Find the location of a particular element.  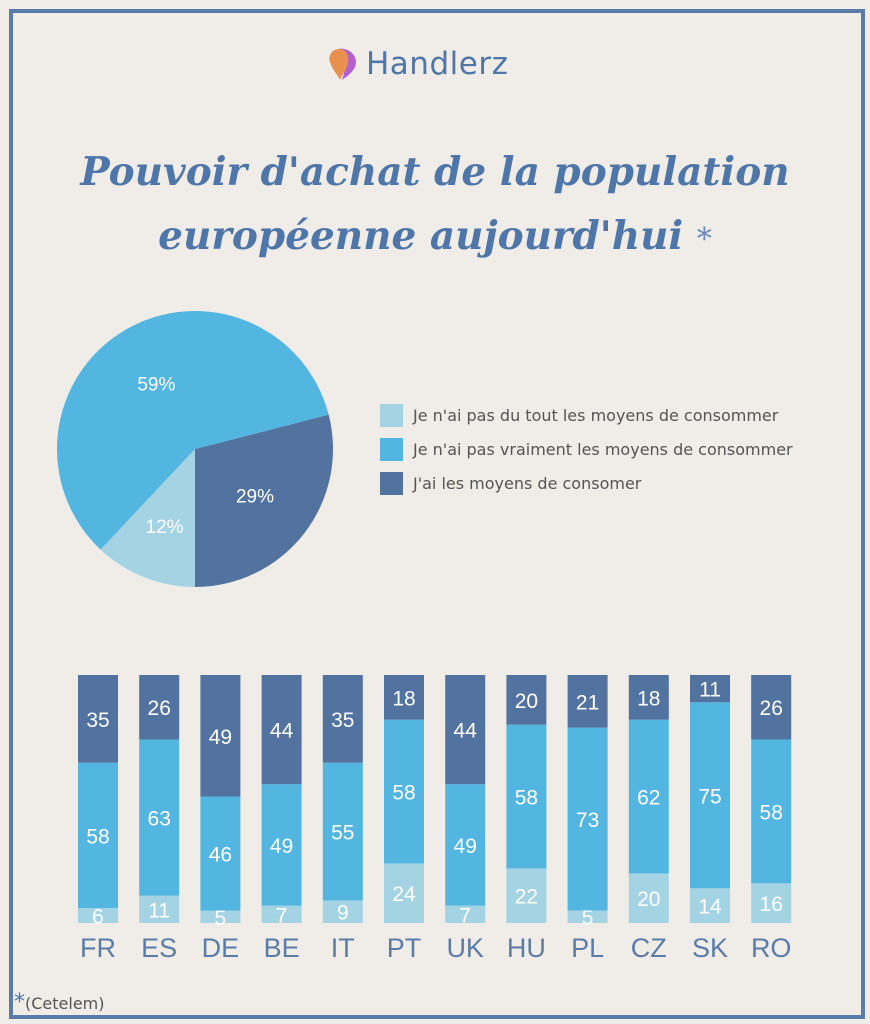

bar-value-label: 55 is located at coordinates (342, 833).